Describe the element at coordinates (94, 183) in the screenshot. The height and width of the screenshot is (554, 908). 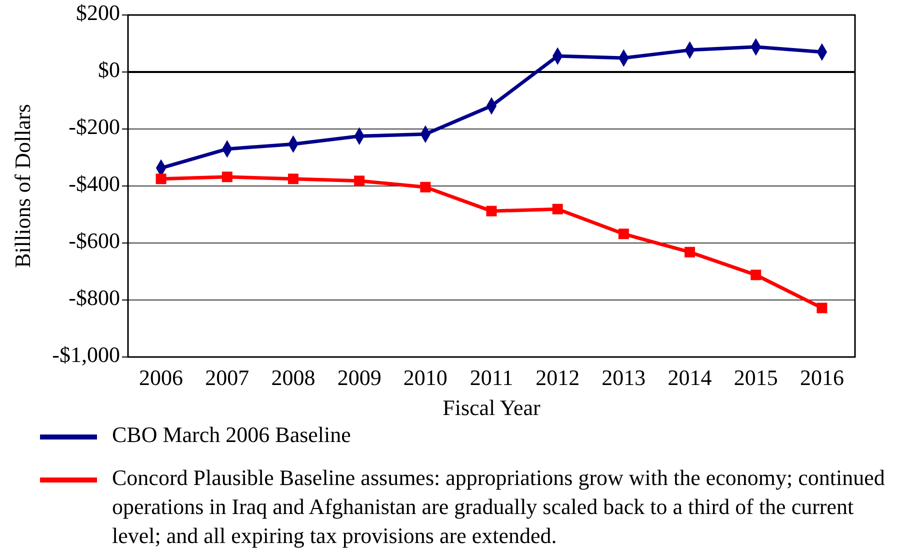
I see `y-tick-label: -$400` at that location.